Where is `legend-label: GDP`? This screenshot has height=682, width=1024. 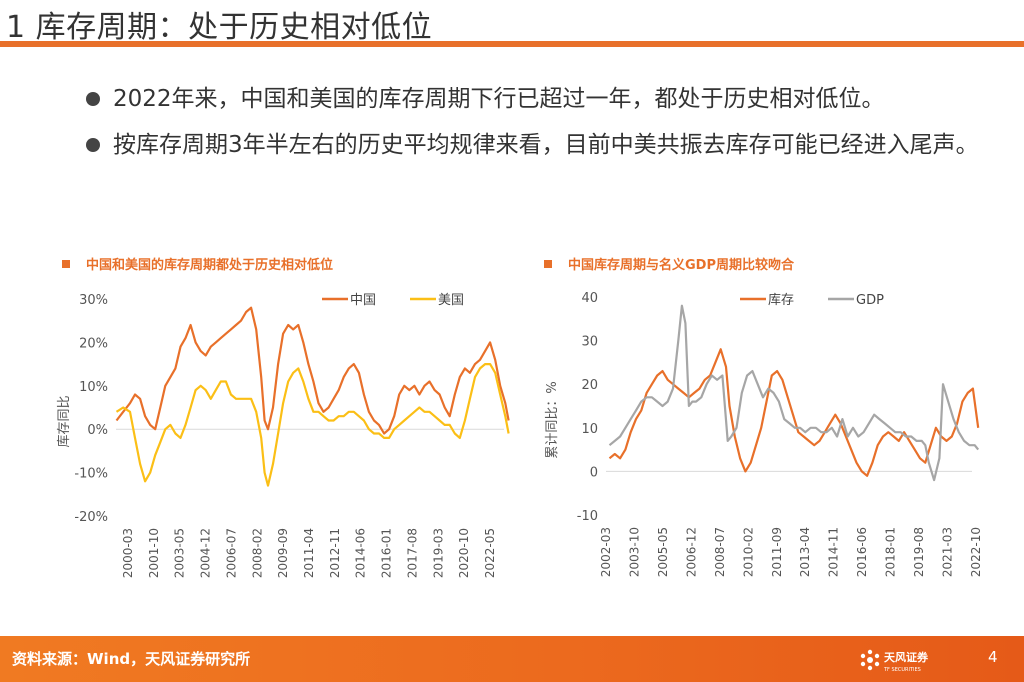
legend-label: GDP is located at coordinates (870, 300).